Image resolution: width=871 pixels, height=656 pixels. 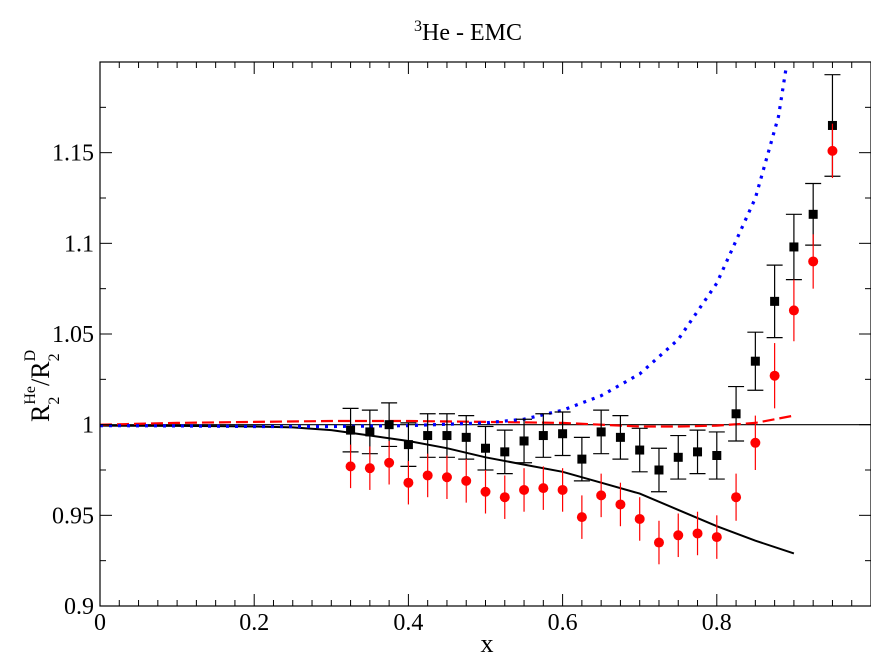 What do you see at coordinates (100, 623) in the screenshot?
I see `x-tick-label: 0` at bounding box center [100, 623].